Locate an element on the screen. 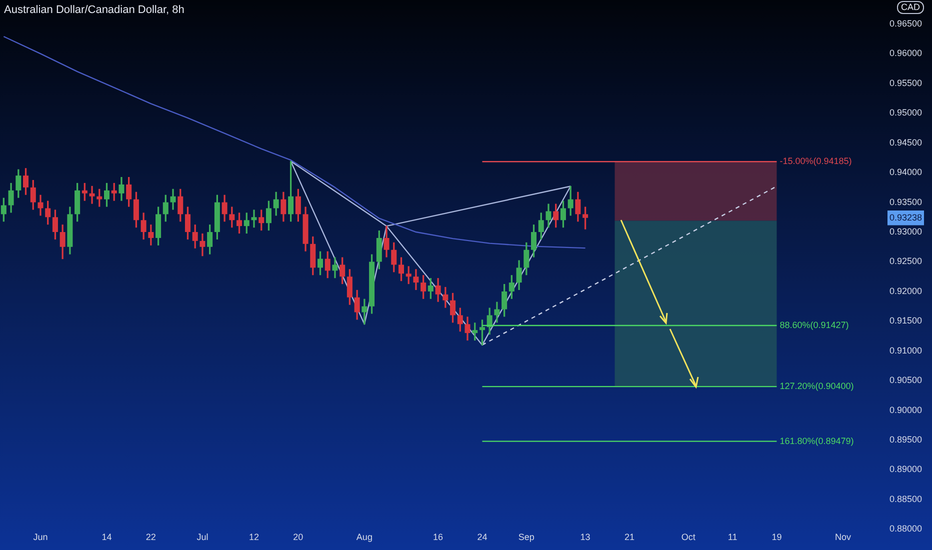  x-tick-label: Jul is located at coordinates (202, 537).